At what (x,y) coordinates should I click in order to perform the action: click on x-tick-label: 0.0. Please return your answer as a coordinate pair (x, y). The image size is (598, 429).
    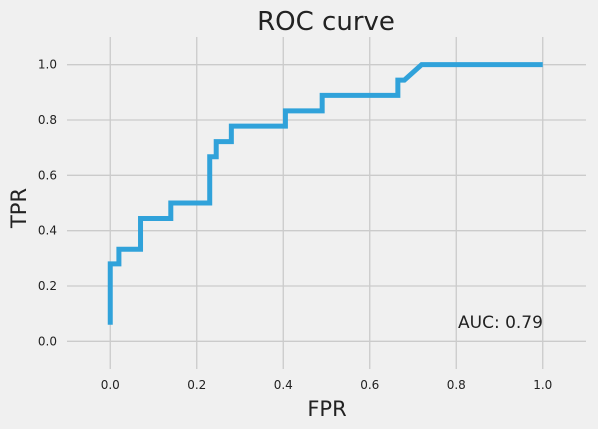
    Looking at the image, I should click on (110, 385).